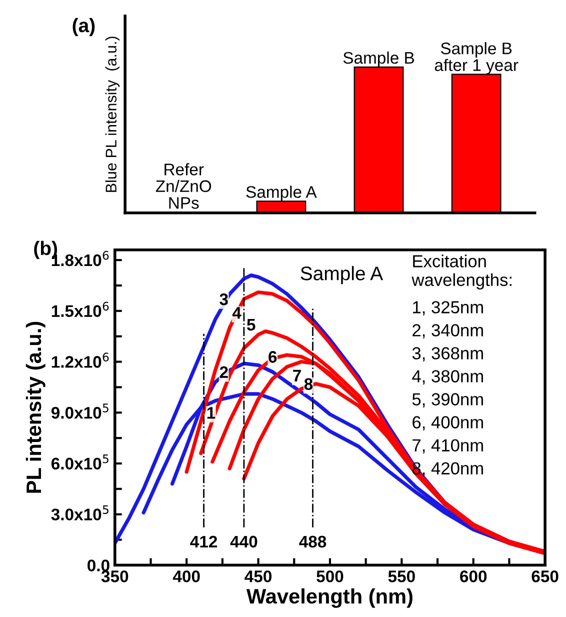 The width and height of the screenshot is (566, 617). I want to click on x-tick-label: Sample B after 1 year, so click(476, 58).